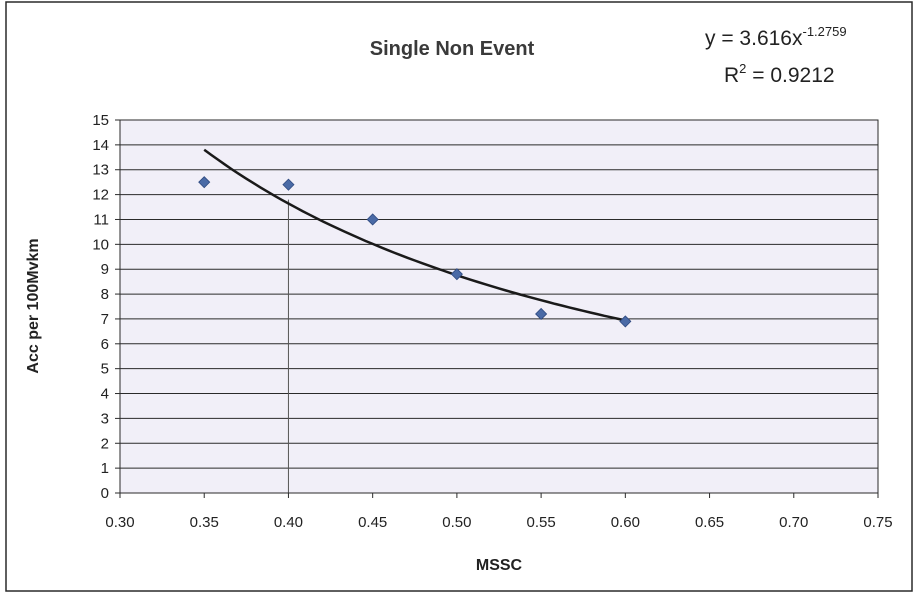 Image resolution: width=917 pixels, height=594 pixels. What do you see at coordinates (100, 244) in the screenshot?
I see `y-tick-label: 10` at bounding box center [100, 244].